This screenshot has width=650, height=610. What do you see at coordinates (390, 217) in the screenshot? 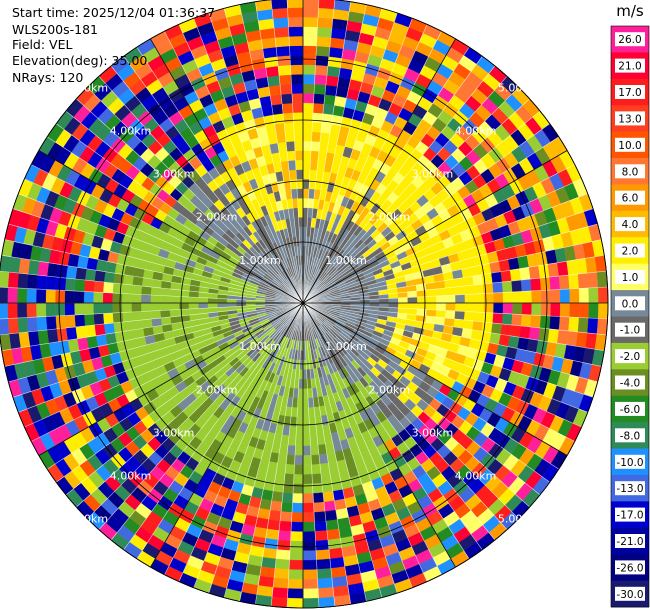
I see `range-label: 2.00km` at bounding box center [390, 217].